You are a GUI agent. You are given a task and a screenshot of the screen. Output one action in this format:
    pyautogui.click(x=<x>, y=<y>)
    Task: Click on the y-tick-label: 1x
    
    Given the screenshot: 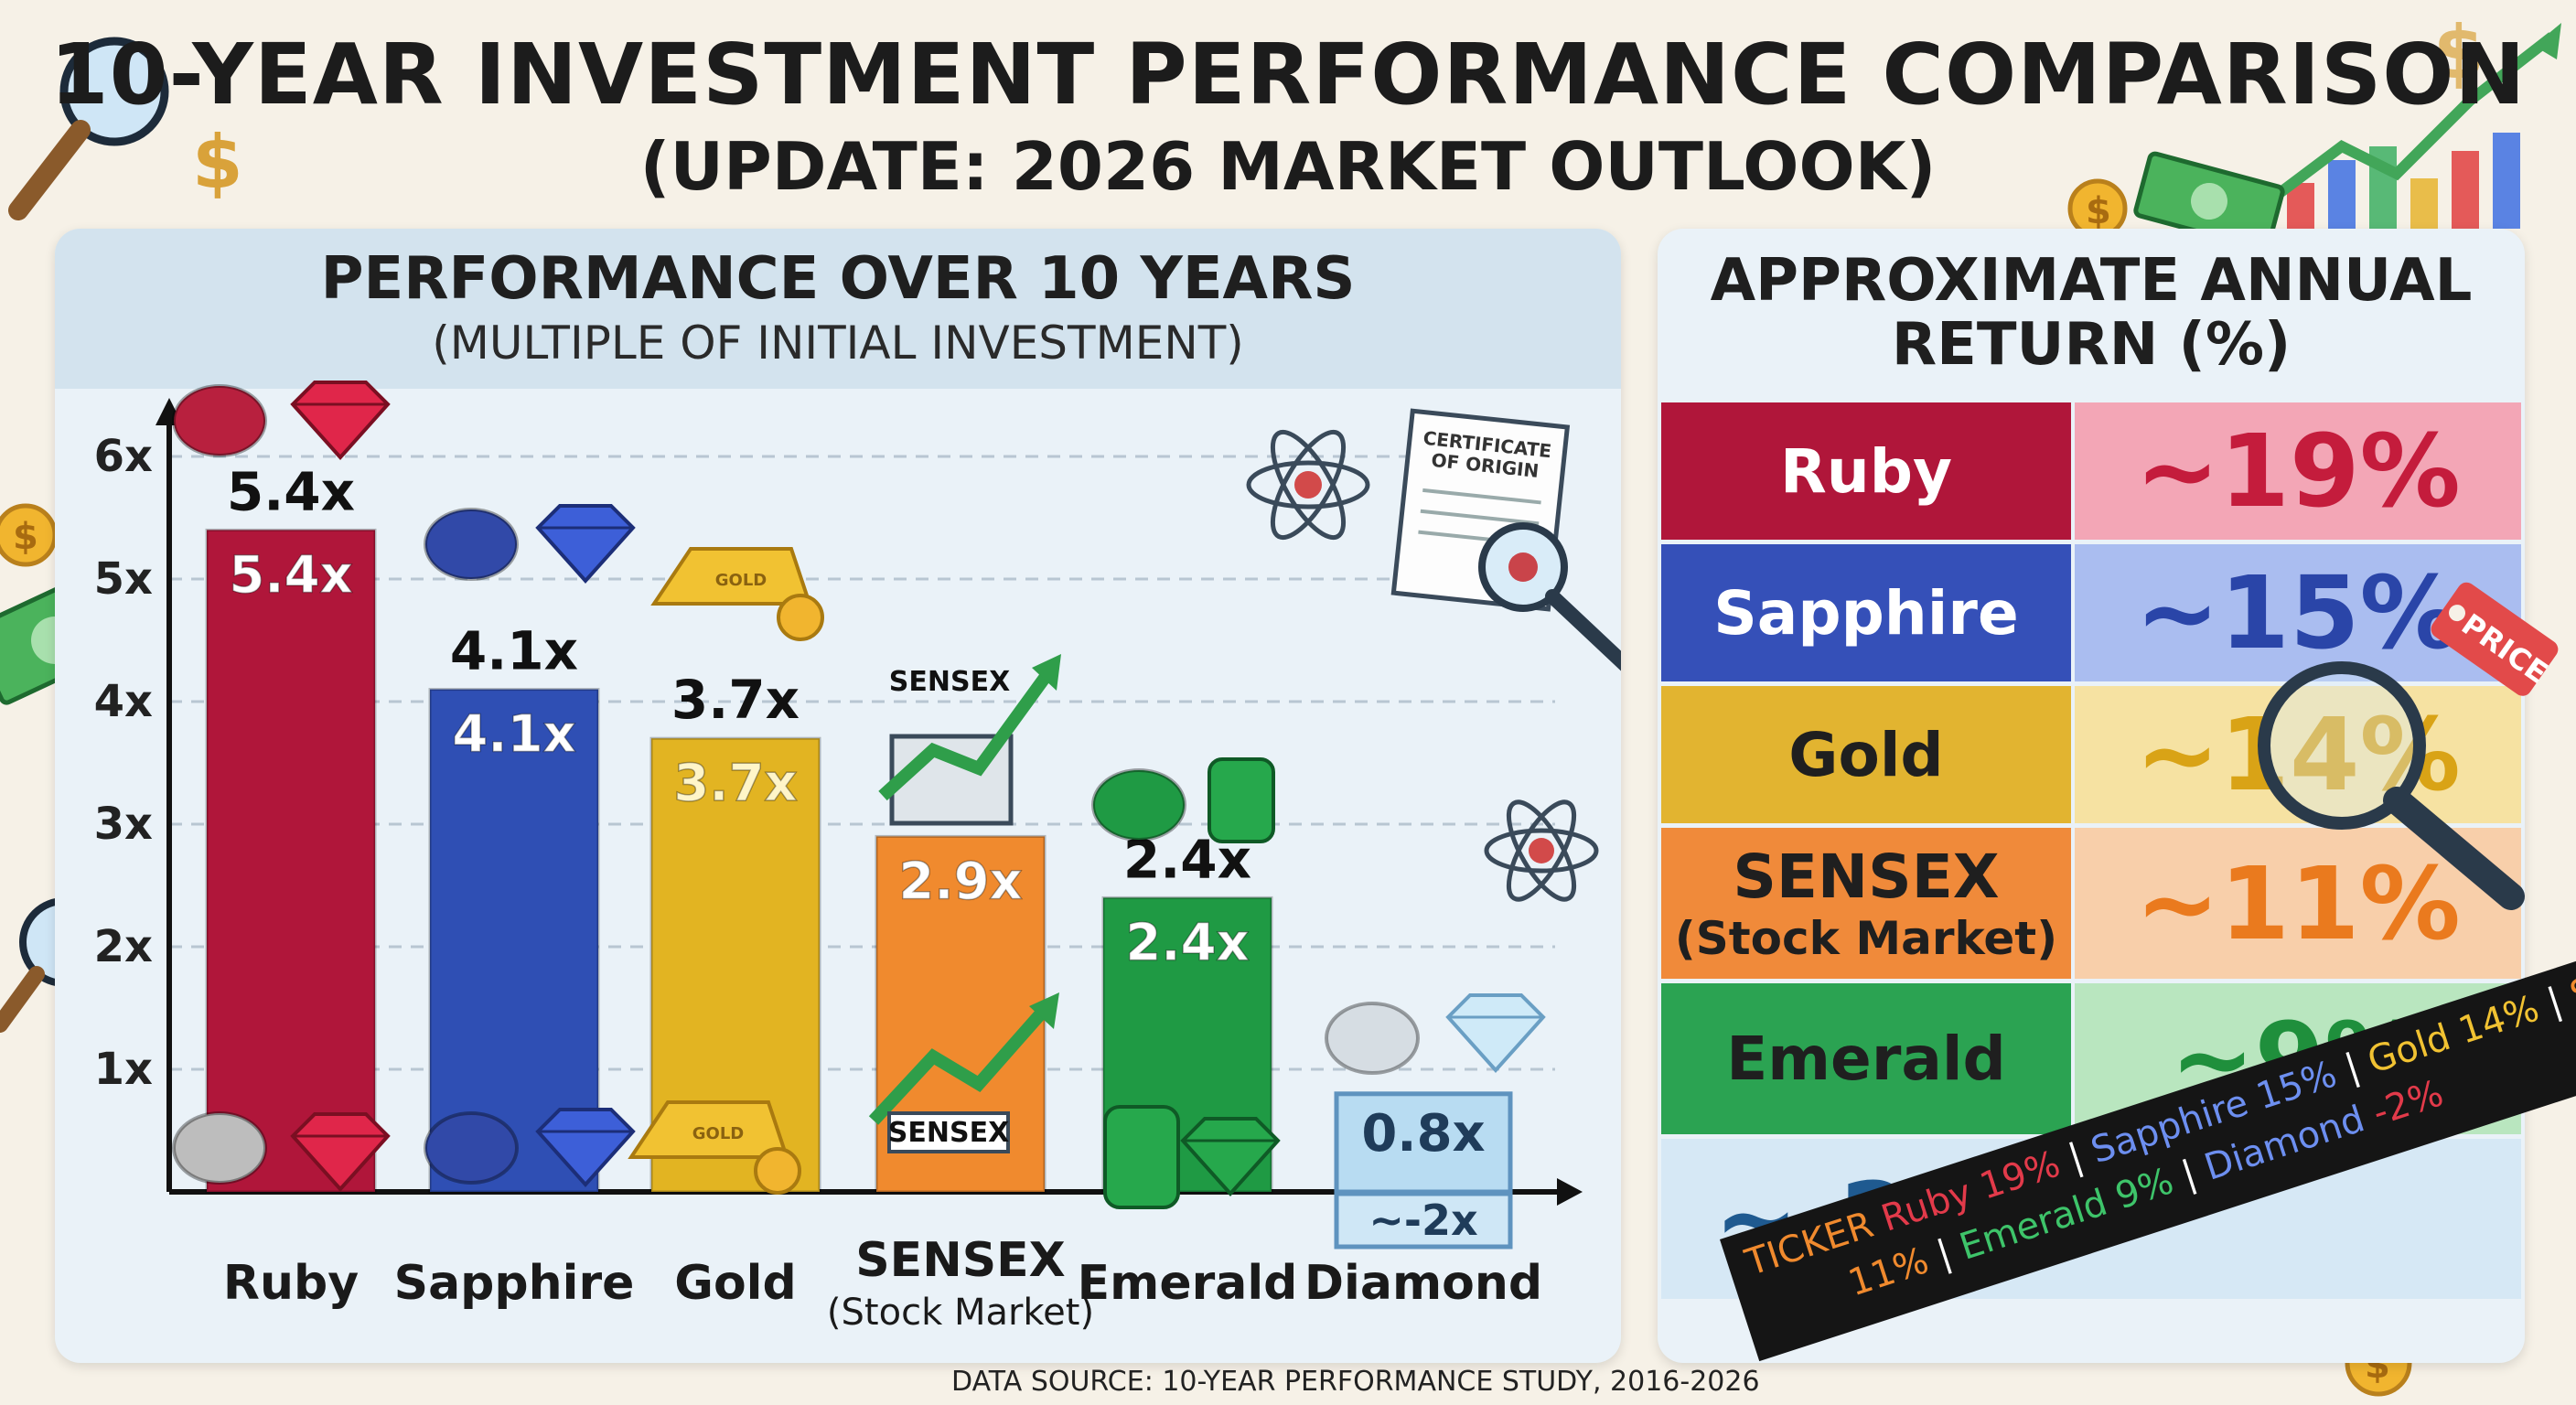 What is the action you would take?
    pyautogui.click(x=124, y=1069)
    